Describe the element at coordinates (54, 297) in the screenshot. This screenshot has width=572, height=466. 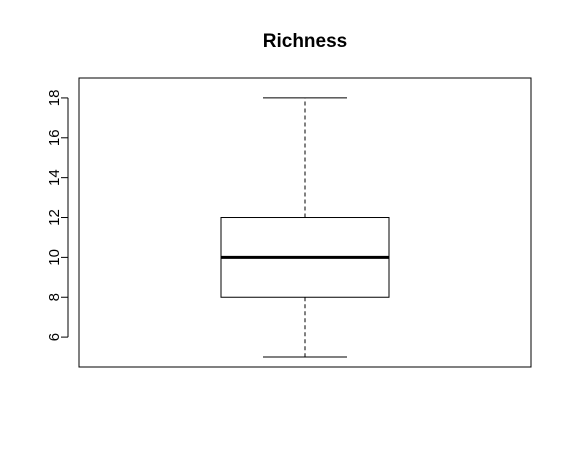
I see `y-tick-label: 8` at that location.